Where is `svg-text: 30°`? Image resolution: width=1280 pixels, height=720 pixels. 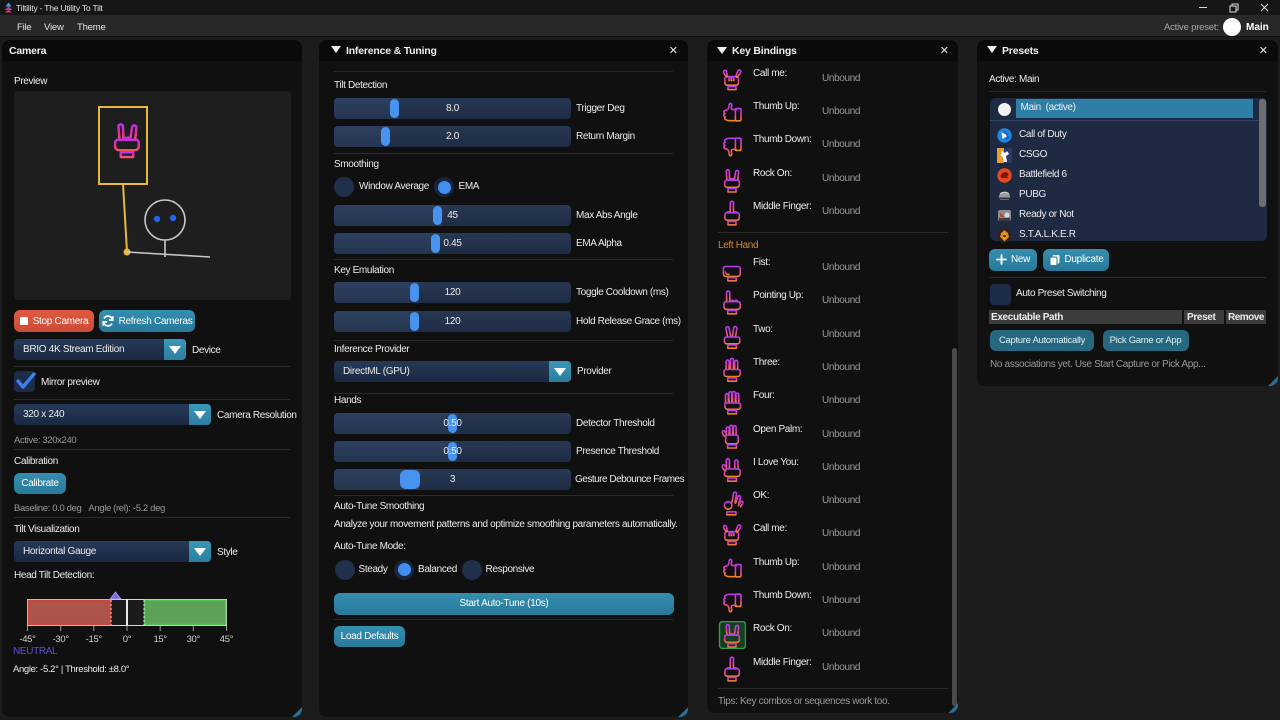 svg-text: 30° is located at coordinates (194, 639).